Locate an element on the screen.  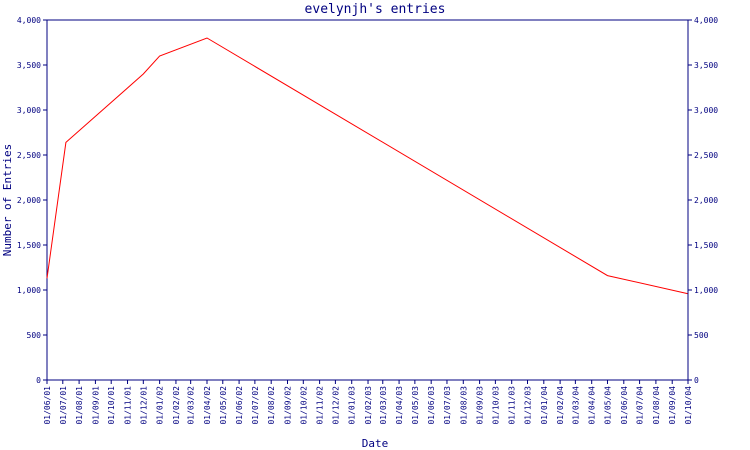
x-tick-label: 01/06/04 is located at coordinates (624, 405).